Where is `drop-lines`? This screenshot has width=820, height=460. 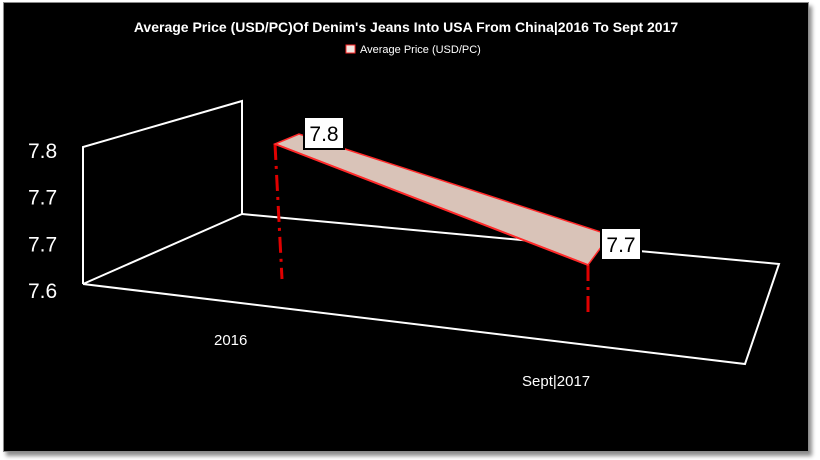
drop-lines is located at coordinates (431, 228).